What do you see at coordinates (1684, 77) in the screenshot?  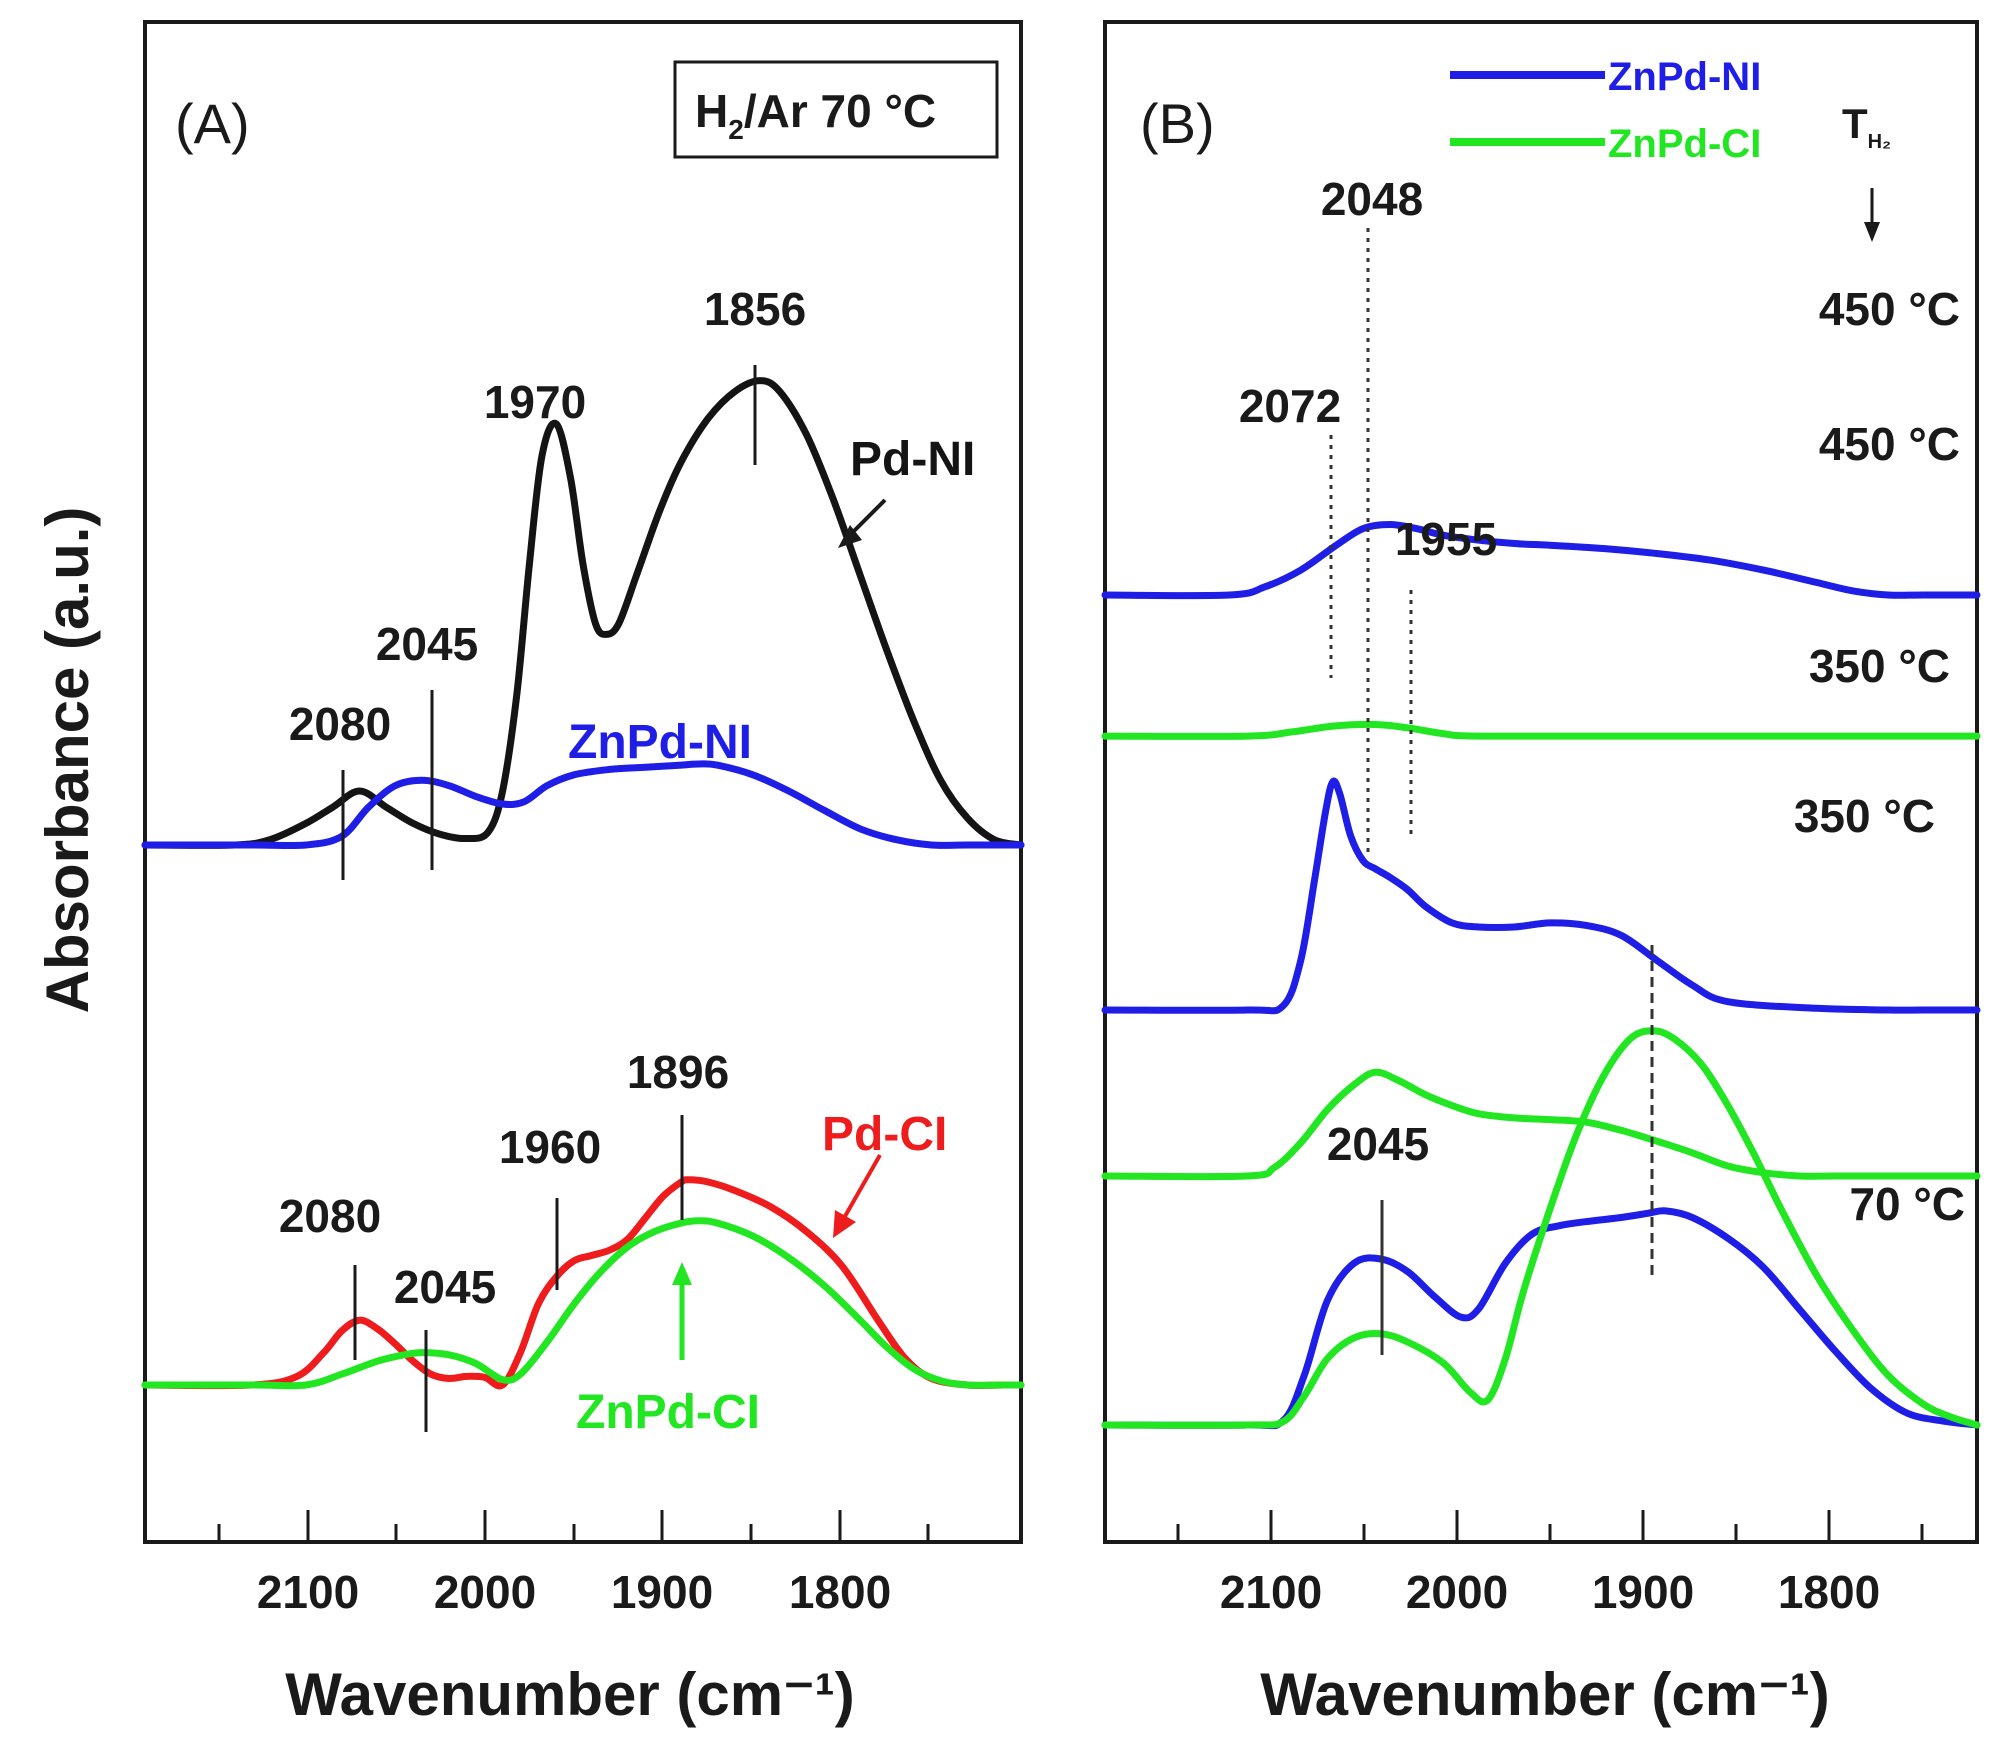 I see `legend-label-znpd-ni: ZnPd-NI` at bounding box center [1684, 77].